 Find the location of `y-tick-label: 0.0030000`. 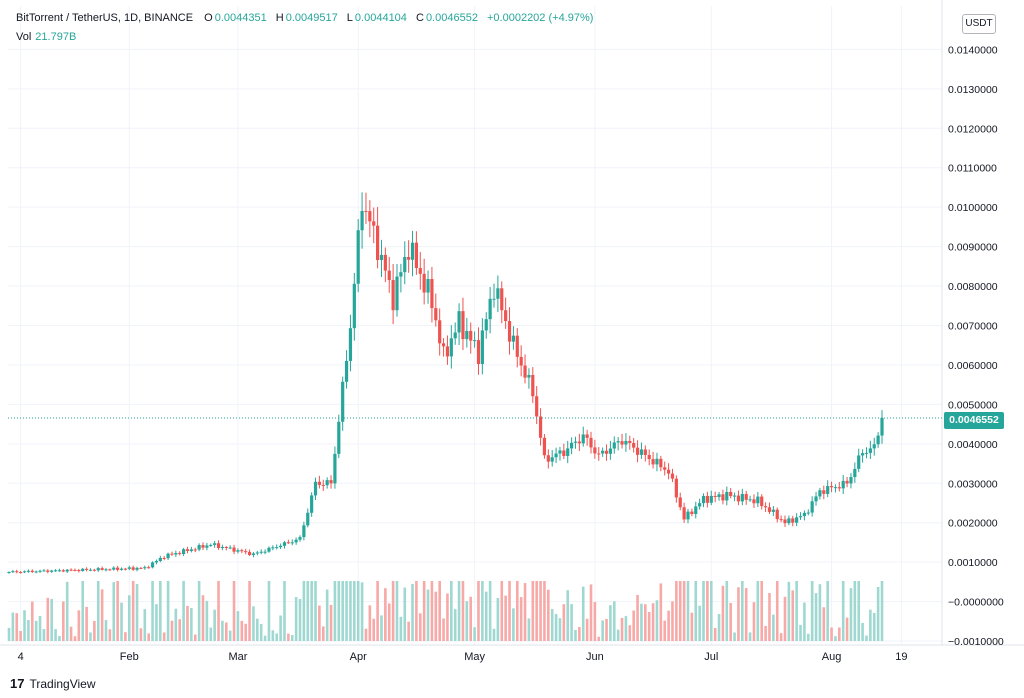

y-tick-label: 0.0030000 is located at coordinates (973, 484).